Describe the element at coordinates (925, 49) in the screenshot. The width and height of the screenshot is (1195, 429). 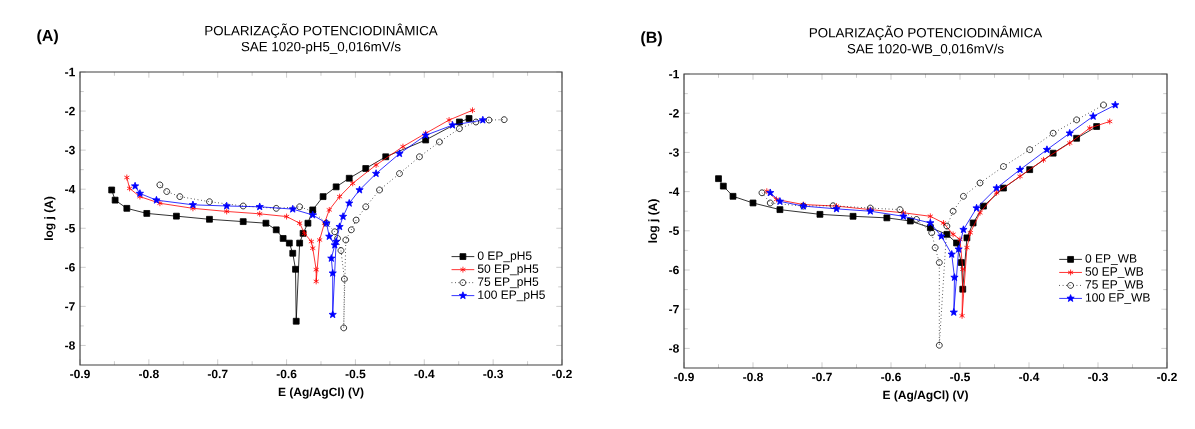
I see `chart-subtitle: SAE 1020-WB_0,016mV/s` at that location.